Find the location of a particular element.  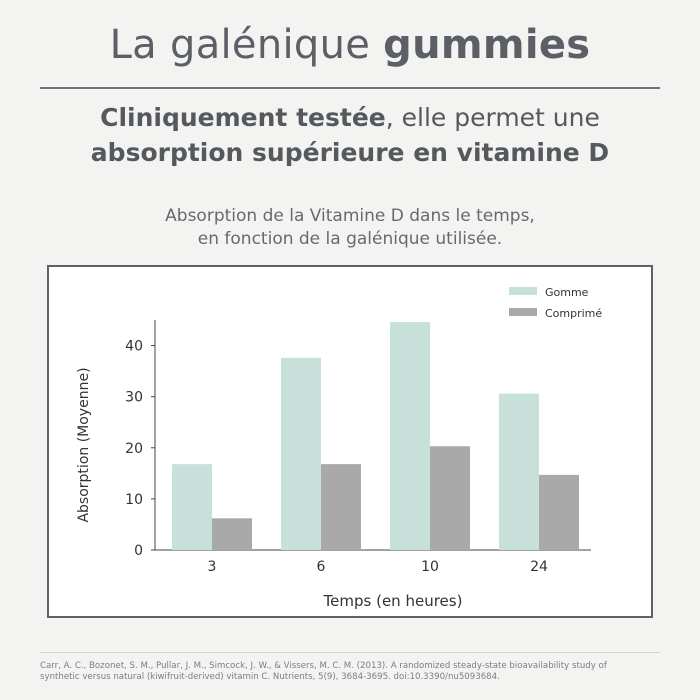

subtitle-line-2: absorption supérieure en vitamine D is located at coordinates (350, 152).